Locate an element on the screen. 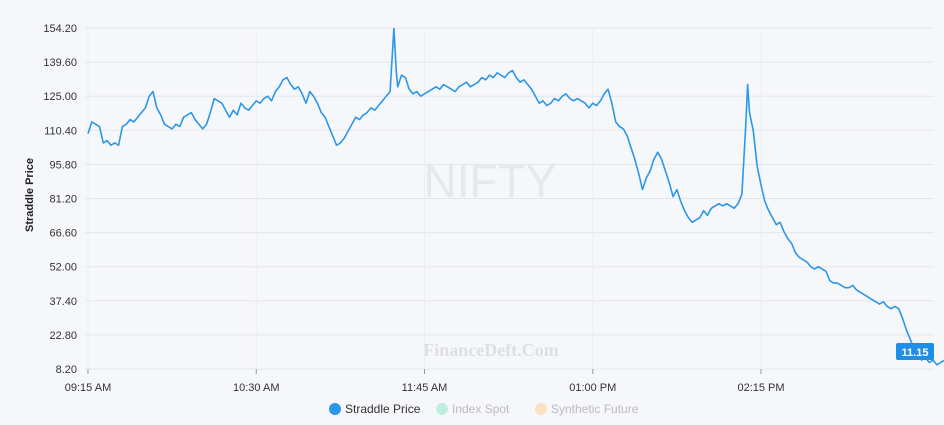 The height and width of the screenshot is (425, 944). y-tick-label: 81.20 is located at coordinates (63, 200).